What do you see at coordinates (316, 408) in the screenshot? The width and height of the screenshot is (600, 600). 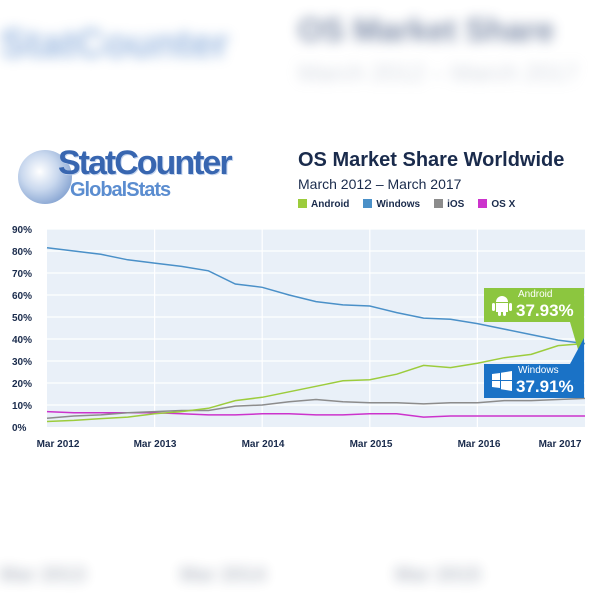 I see `series-line-ios` at bounding box center [316, 408].